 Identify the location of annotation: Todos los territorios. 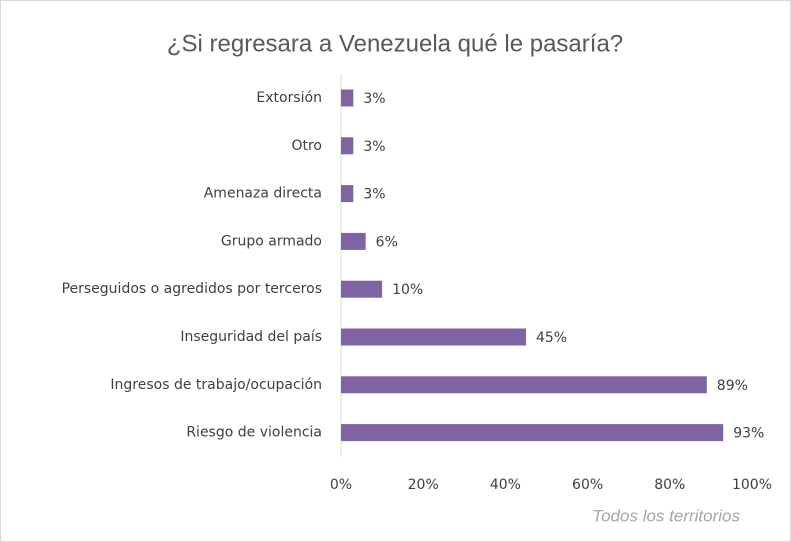
(666, 515).